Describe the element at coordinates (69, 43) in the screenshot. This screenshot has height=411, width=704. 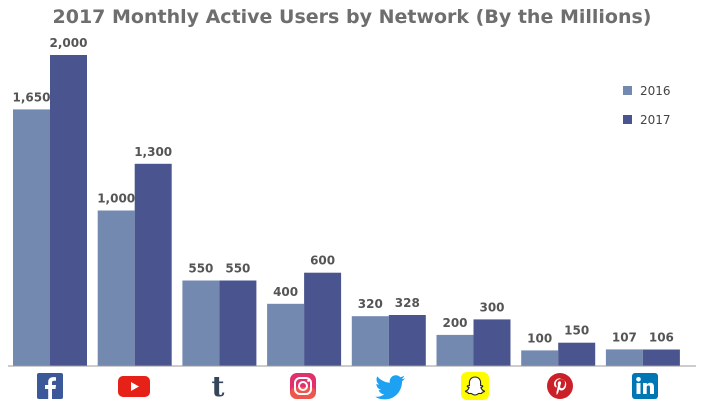
I see `value-label-facebook-2017: 2,000` at that location.